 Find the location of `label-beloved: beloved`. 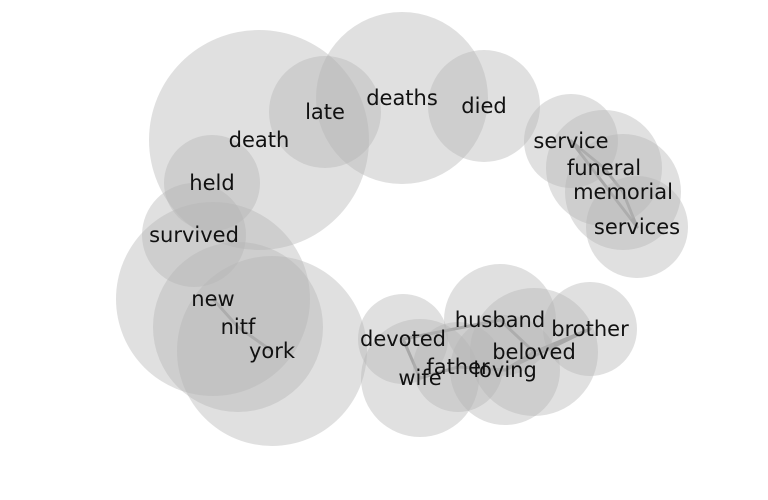

label-beloved: beloved is located at coordinates (534, 352).